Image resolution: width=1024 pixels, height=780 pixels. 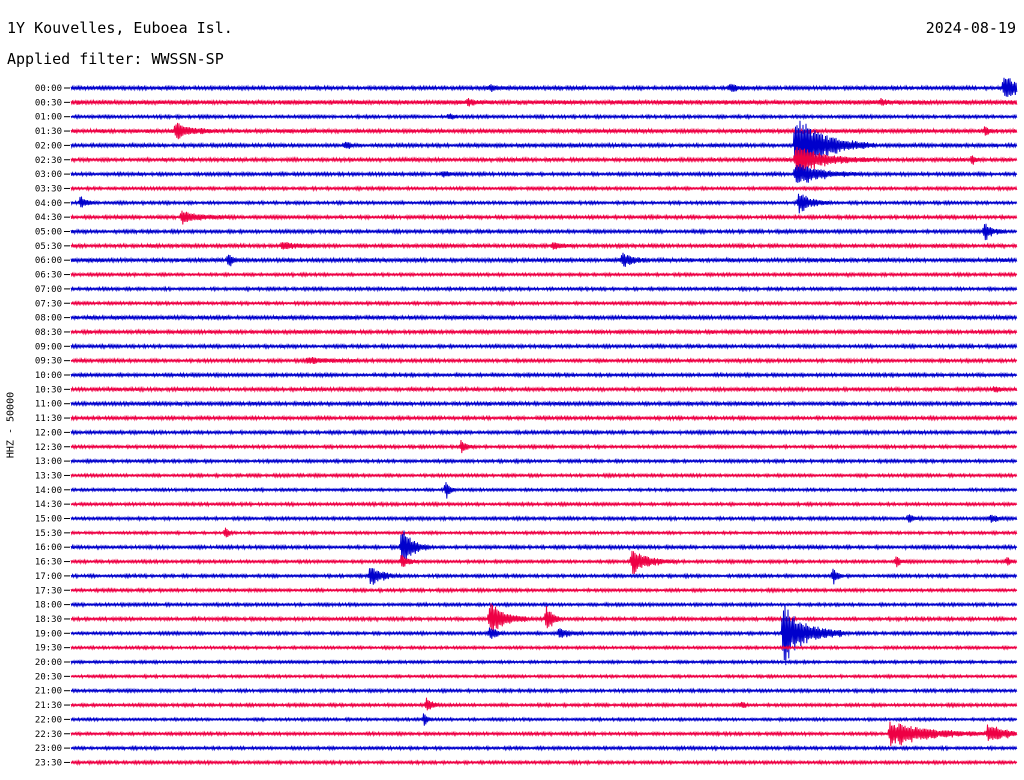 What do you see at coordinates (115, 59) in the screenshot?
I see `filter-label: Applied filter: WWSSN-SP` at bounding box center [115, 59].